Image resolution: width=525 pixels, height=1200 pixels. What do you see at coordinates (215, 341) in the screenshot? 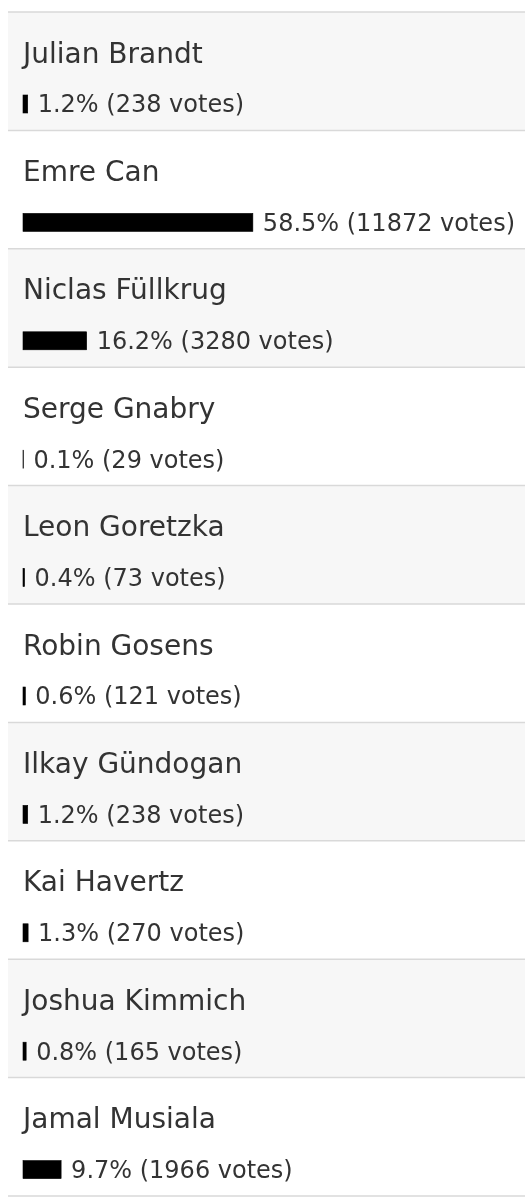
I see `data-label: 16.2% (3280 votes)` at bounding box center [215, 341].